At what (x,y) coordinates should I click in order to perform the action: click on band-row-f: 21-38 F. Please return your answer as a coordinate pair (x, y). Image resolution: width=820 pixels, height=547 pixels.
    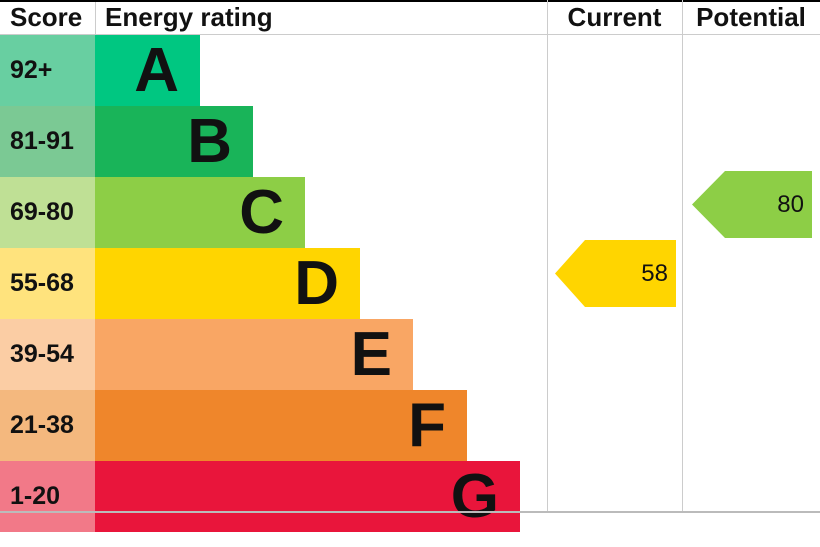
    Looking at the image, I should click on (410, 425).